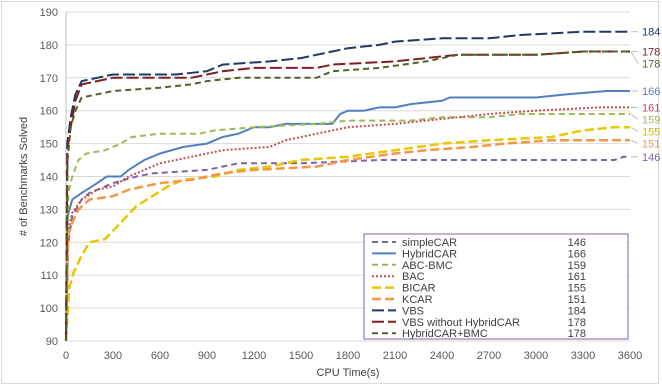 The width and height of the screenshot is (662, 387). Describe the element at coordinates (427, 266) in the screenshot. I see `legend-entry-name: ABC-BMC` at that location.